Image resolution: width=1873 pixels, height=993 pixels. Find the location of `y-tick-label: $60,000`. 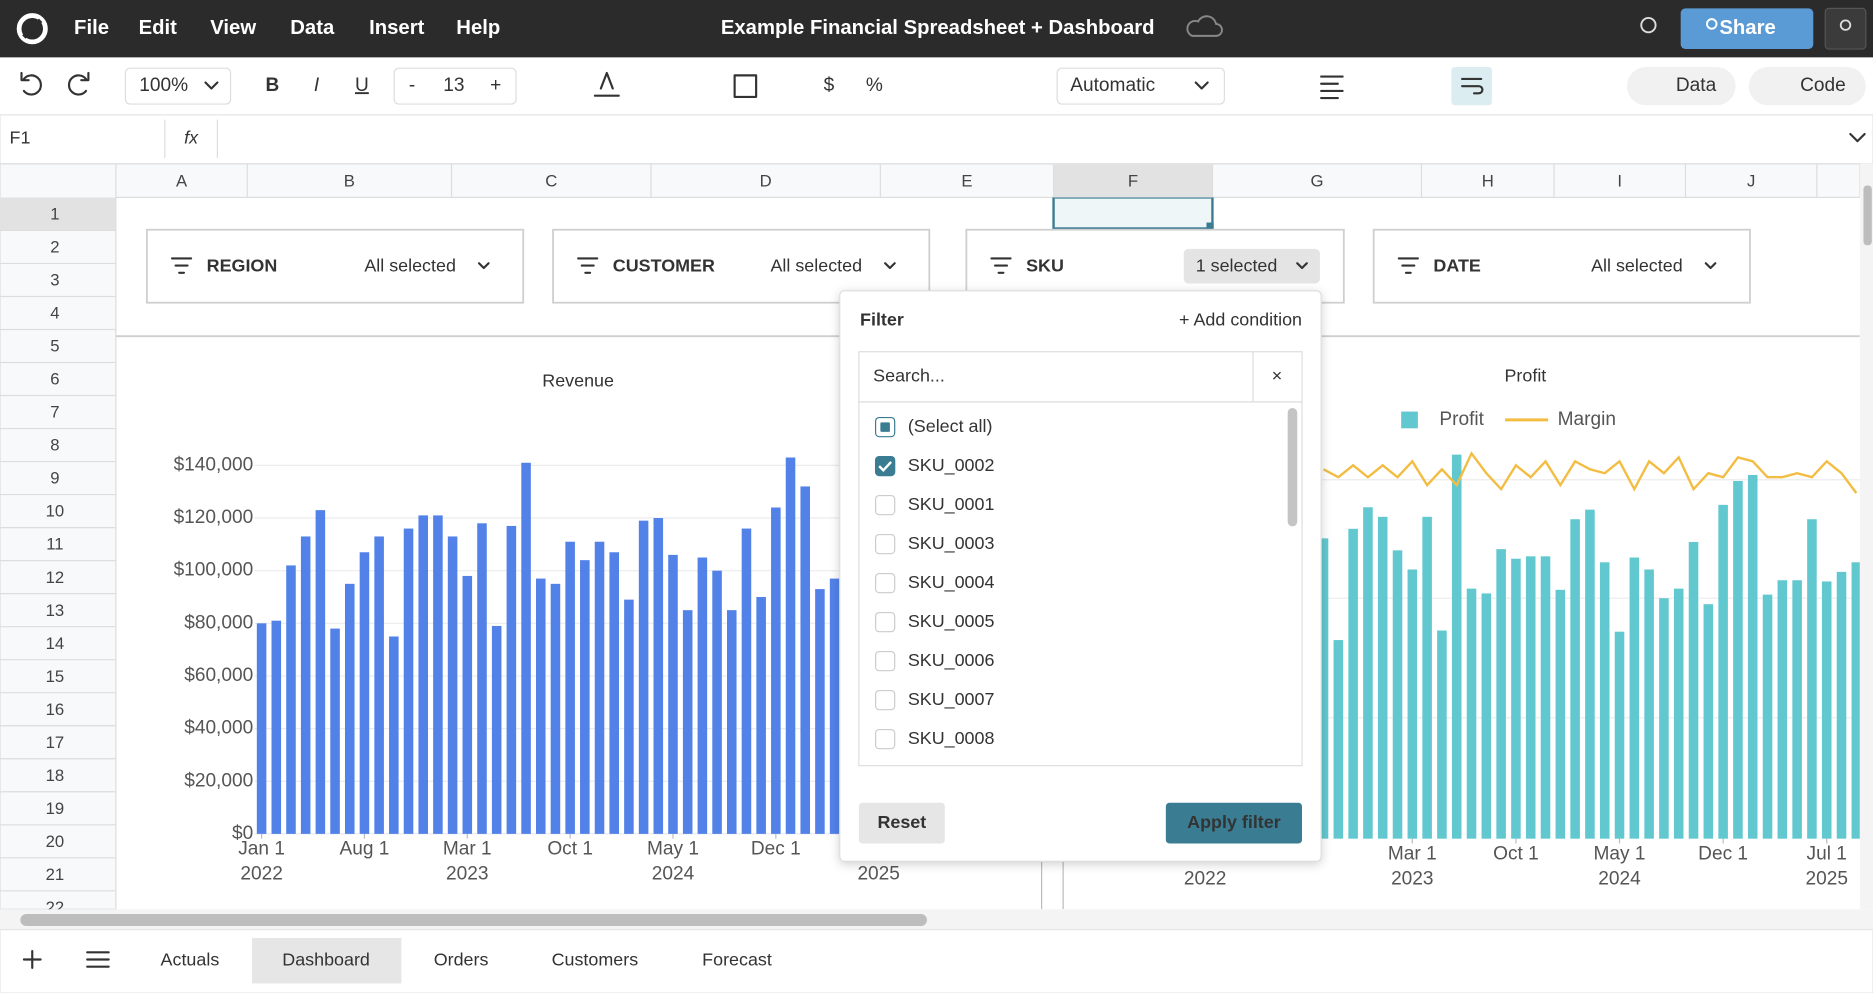

y-tick-label: $60,000 is located at coordinates (218, 675).